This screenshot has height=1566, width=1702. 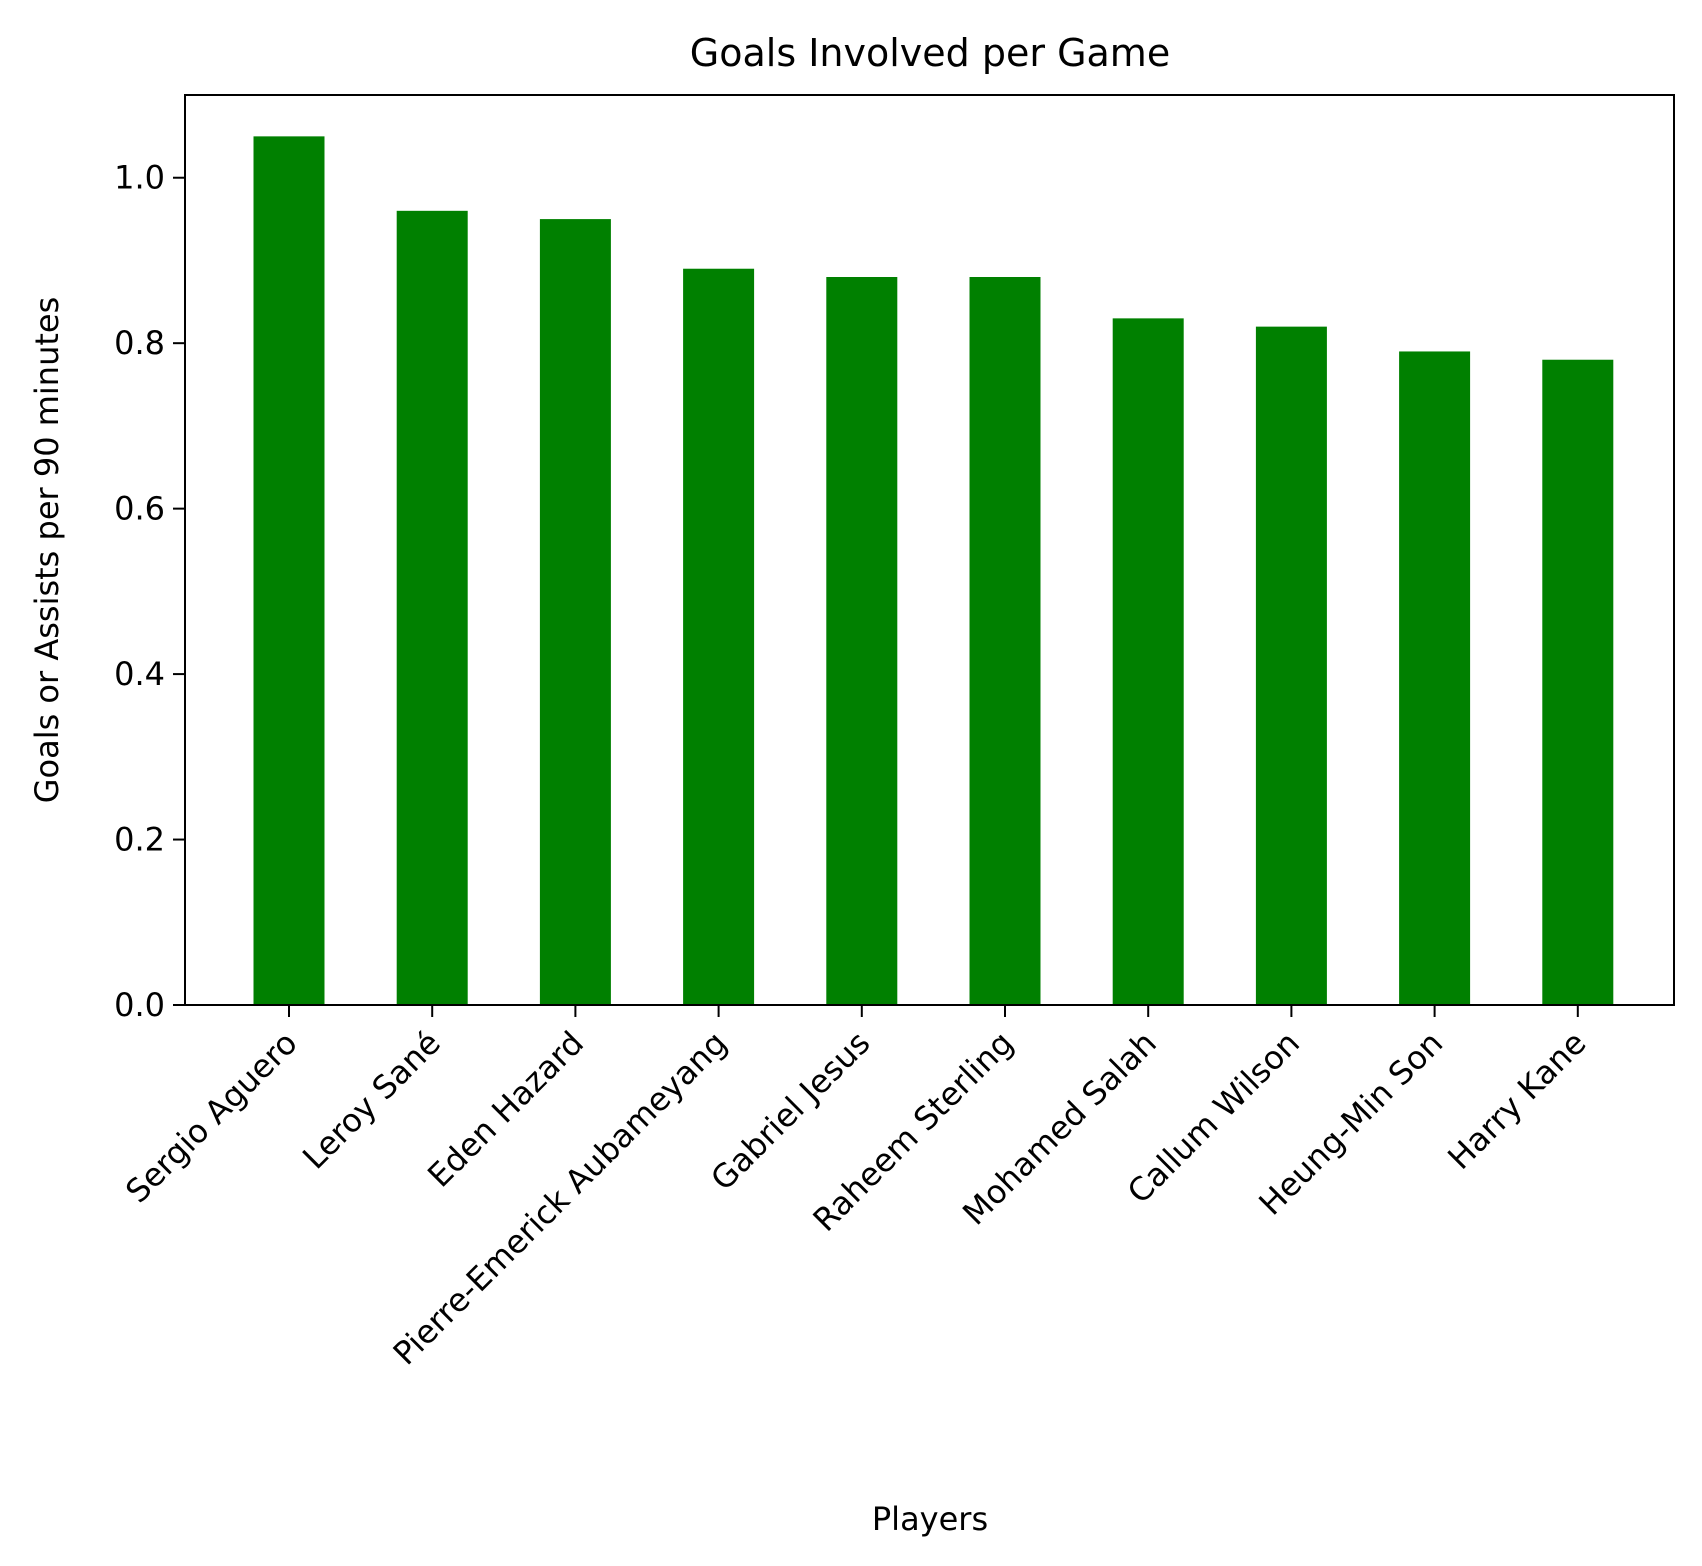 What do you see at coordinates (139, 674) in the screenshot?
I see `y-tick-label: 0.4` at bounding box center [139, 674].